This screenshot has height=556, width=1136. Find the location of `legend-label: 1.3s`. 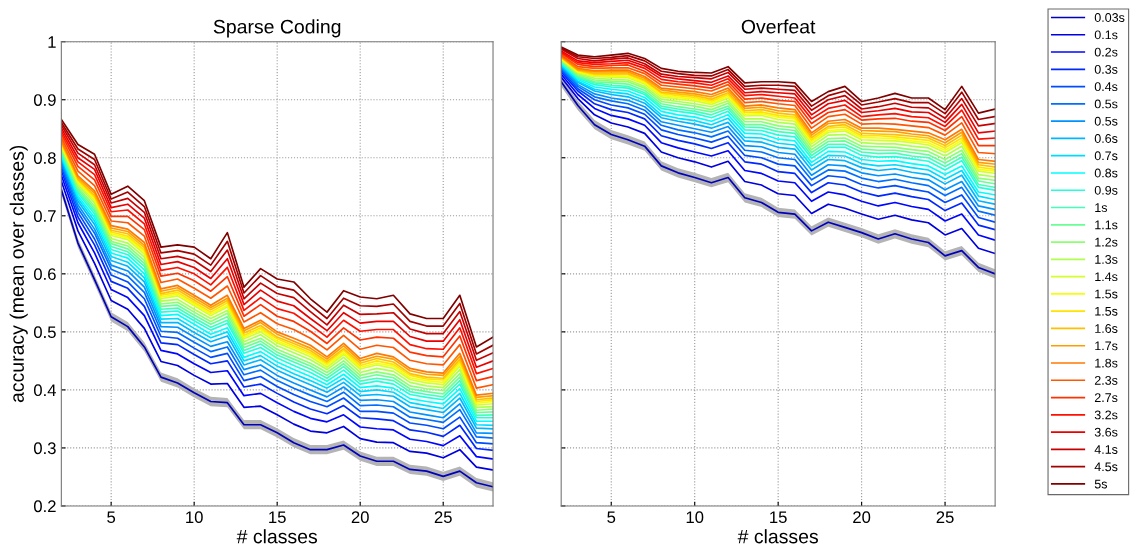

legend-label: 1.3s is located at coordinates (1106, 259).